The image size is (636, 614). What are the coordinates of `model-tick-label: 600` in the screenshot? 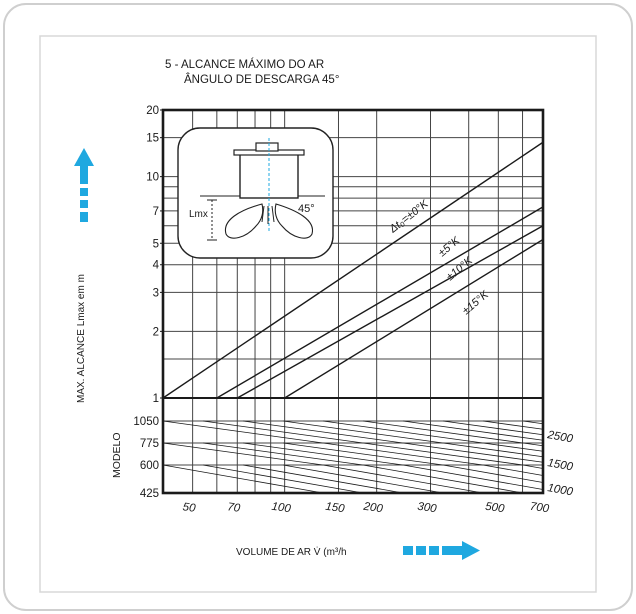 It's located at (149, 466).